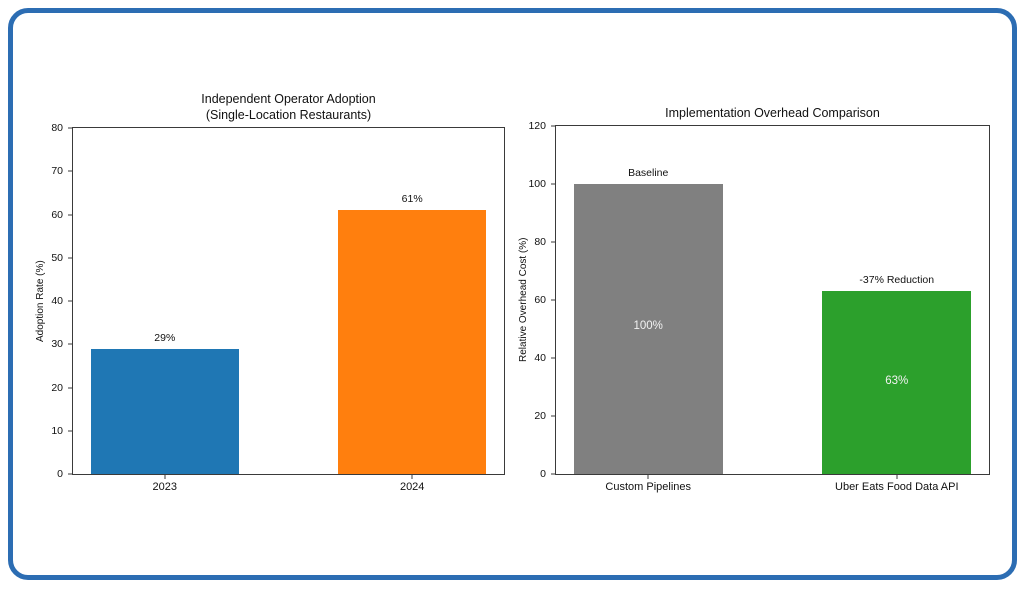 Image resolution: width=1026 pixels, height=589 pixels. I want to click on bar-annotation-label: 29%, so click(165, 337).